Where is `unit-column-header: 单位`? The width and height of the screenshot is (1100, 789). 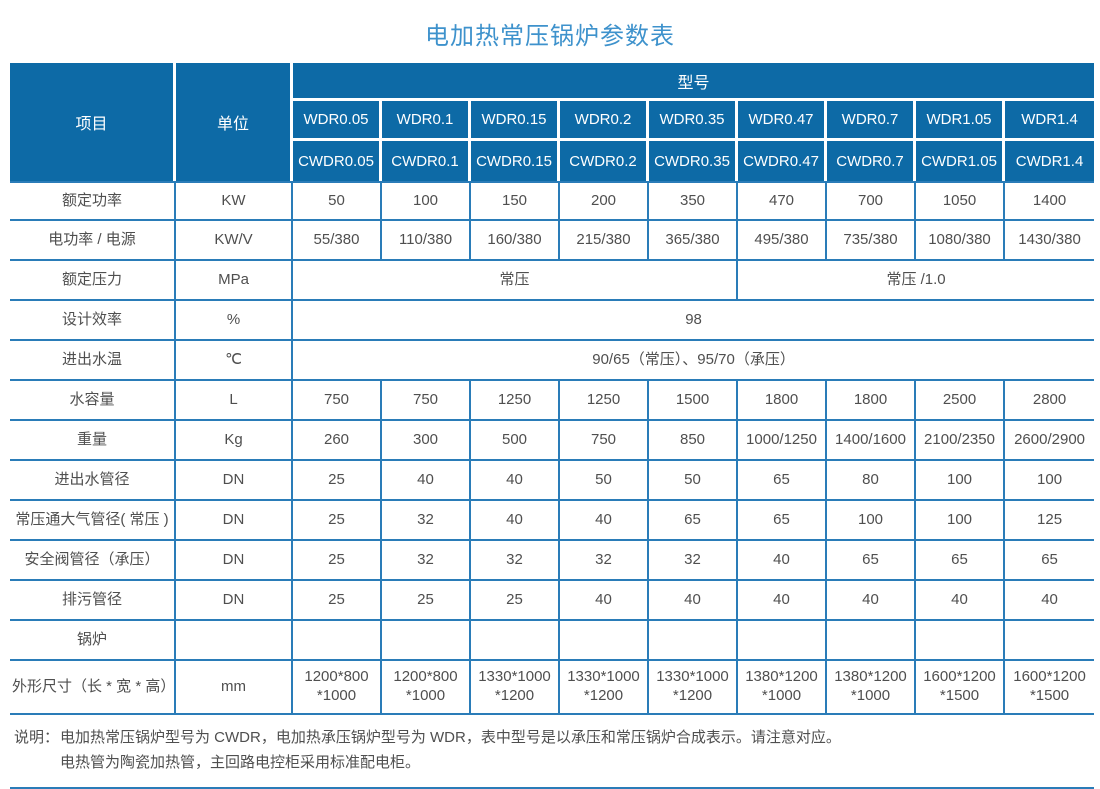 unit-column-header: 单位 is located at coordinates (234, 122).